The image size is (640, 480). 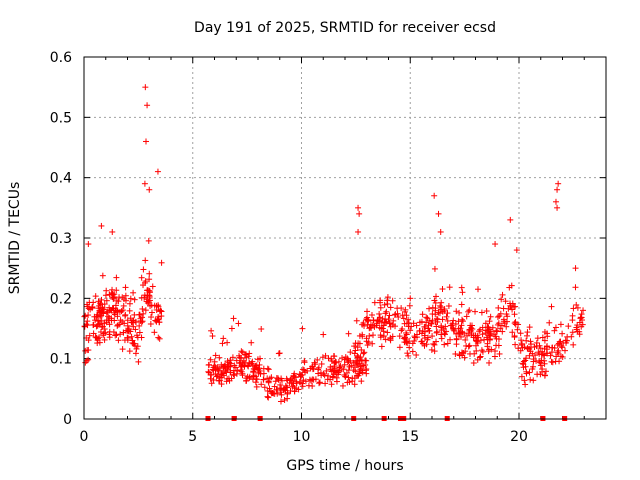 What do you see at coordinates (84, 437) in the screenshot?
I see `x-tick-label: 0` at bounding box center [84, 437].